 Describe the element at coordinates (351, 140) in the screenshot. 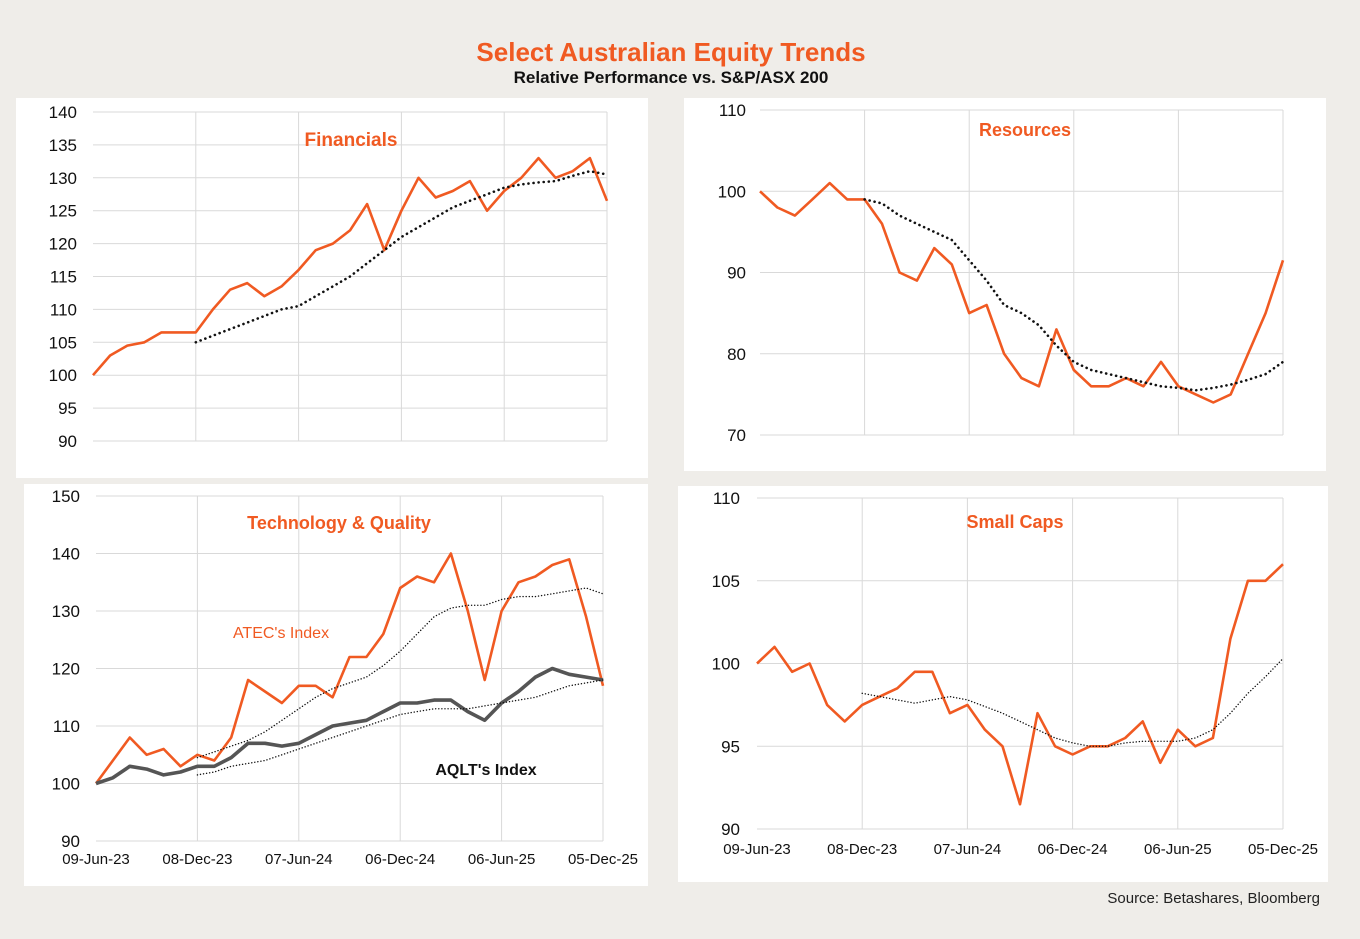

I see `chart-title: Financials` at that location.